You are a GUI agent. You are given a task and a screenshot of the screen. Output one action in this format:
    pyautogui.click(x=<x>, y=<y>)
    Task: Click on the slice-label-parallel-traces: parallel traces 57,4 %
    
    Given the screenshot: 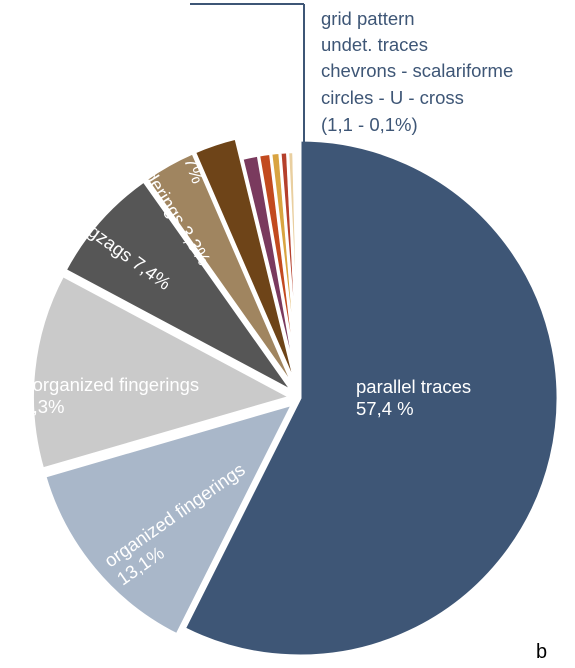 What is the action you would take?
    pyautogui.click(x=413, y=397)
    